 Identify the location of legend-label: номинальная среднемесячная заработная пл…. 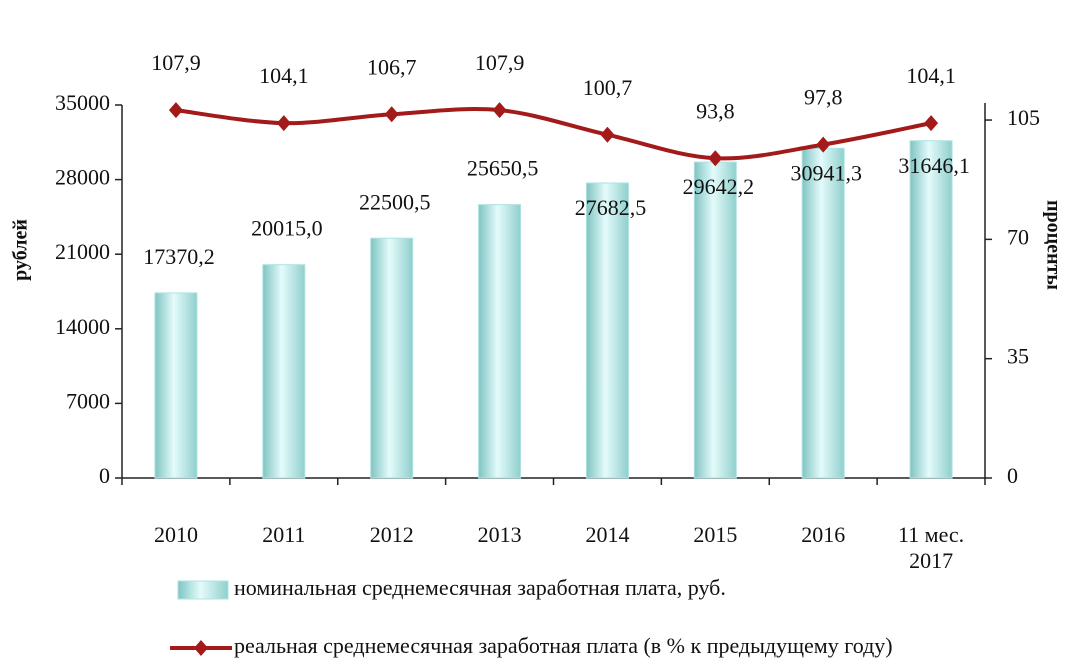
(480, 587).